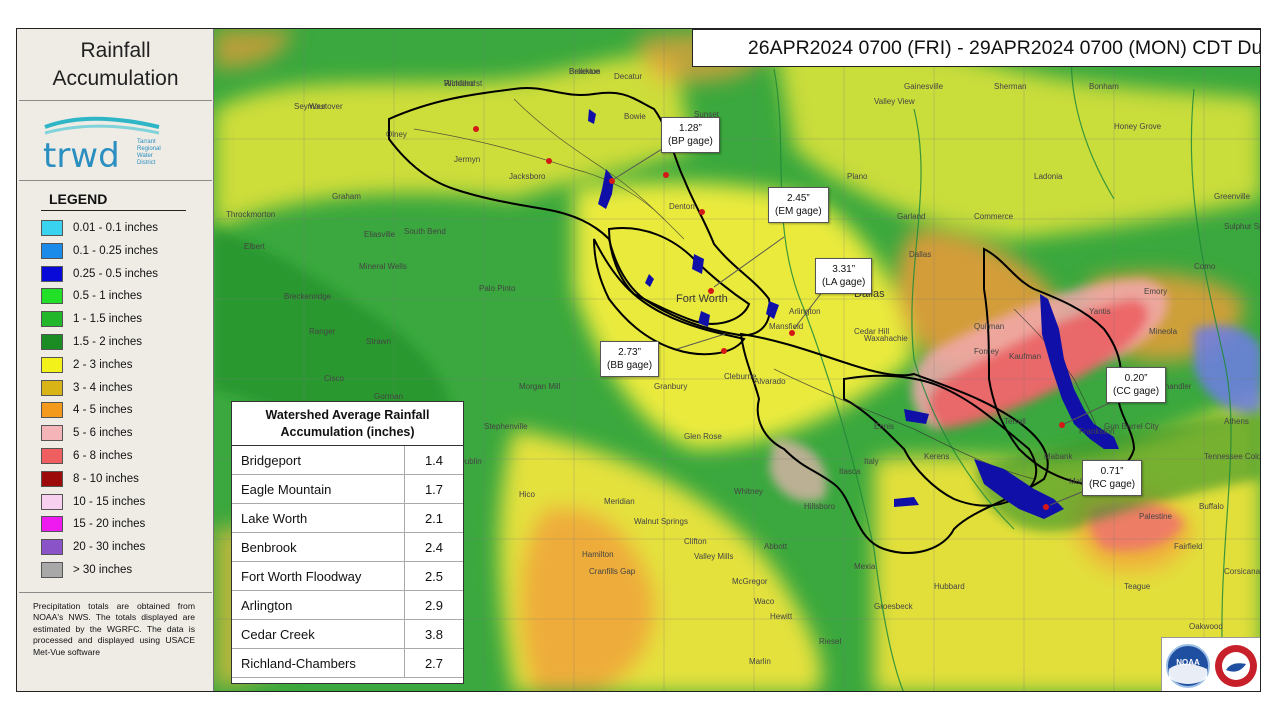 This screenshot has height=720, width=1280. What do you see at coordinates (115, 78) in the screenshot?
I see `sidebar-title-line2: Accumulation` at bounding box center [115, 78].